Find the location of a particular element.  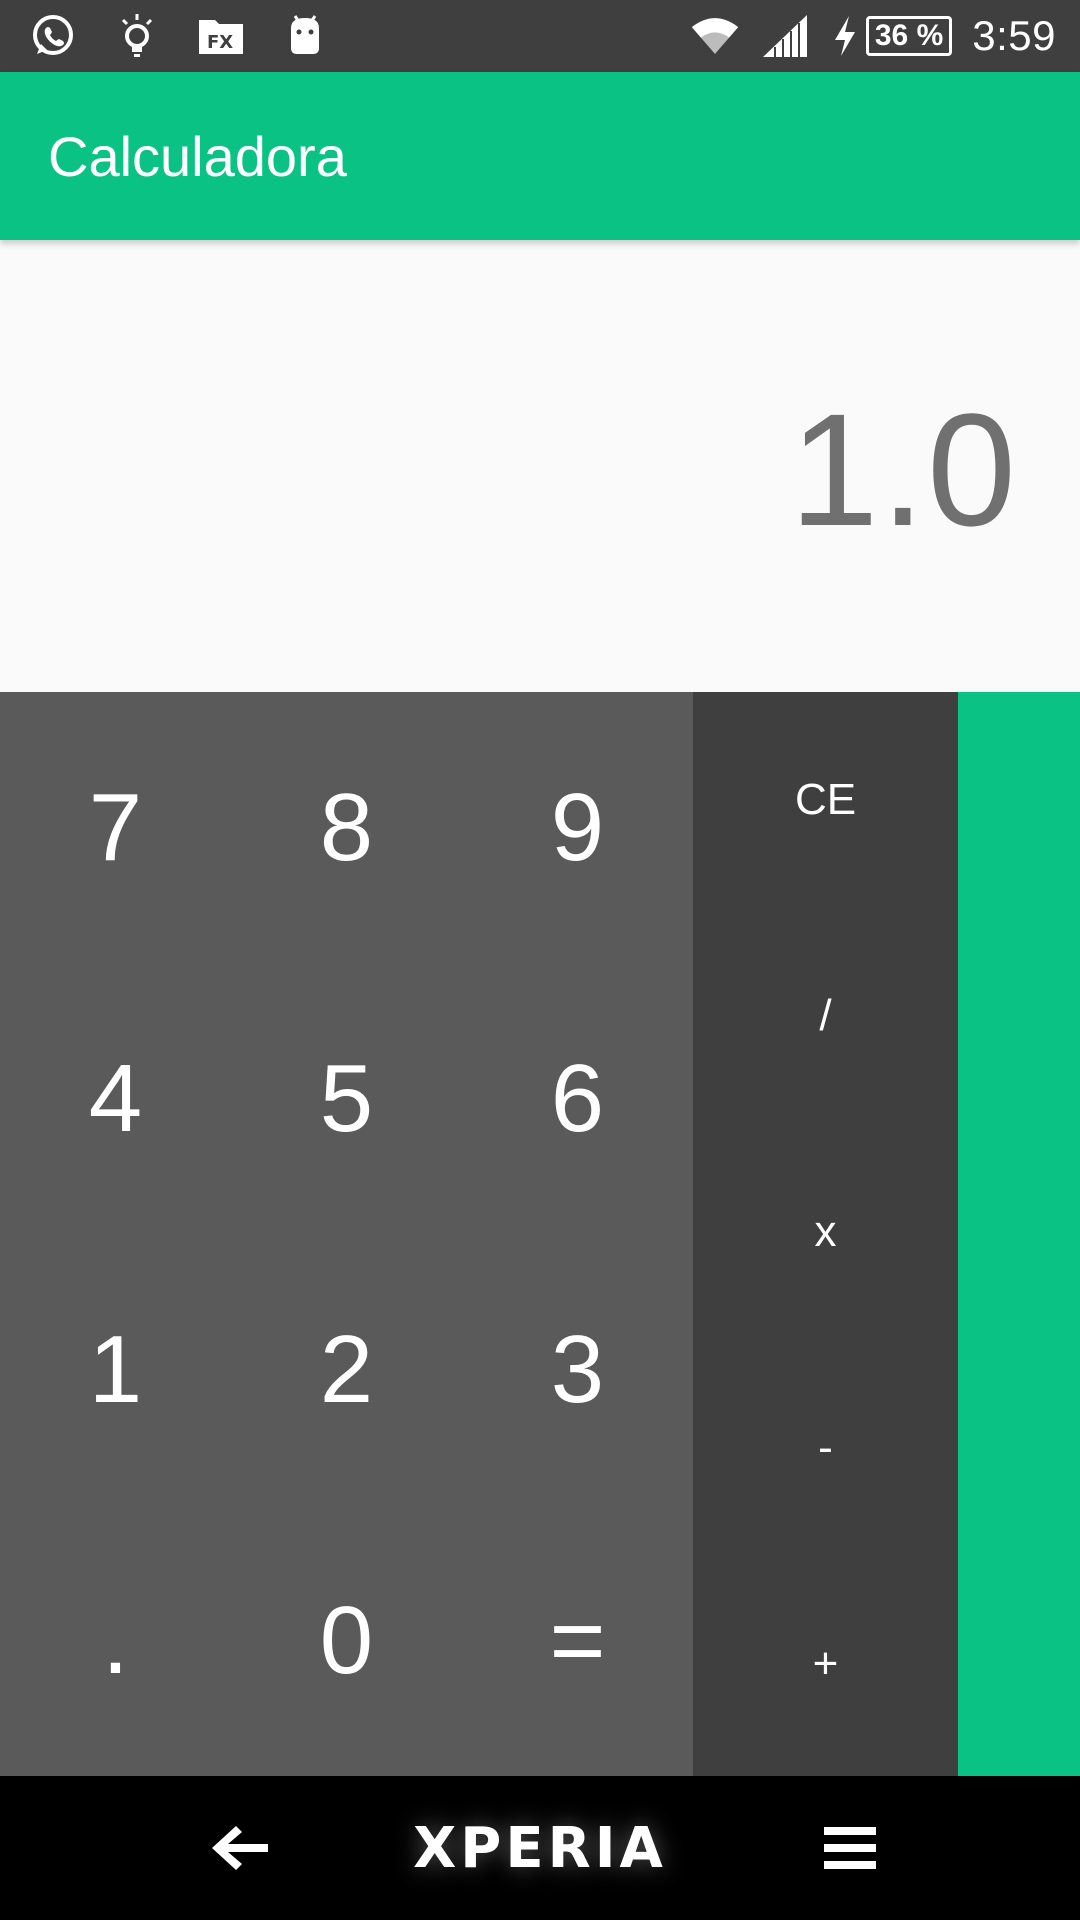

app-title: Calculadora is located at coordinates (197, 156).